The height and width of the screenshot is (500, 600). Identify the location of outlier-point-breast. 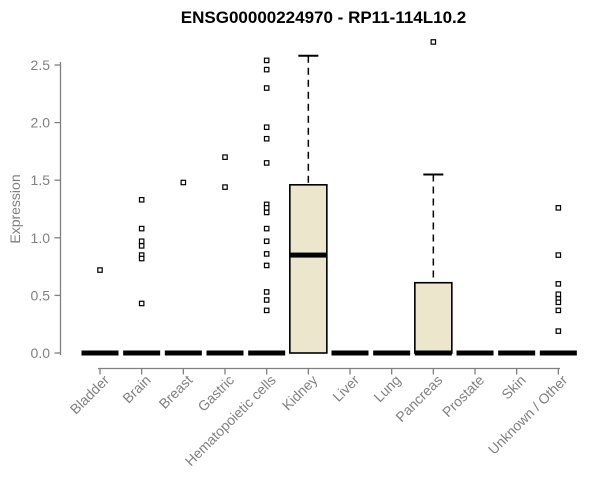
(183, 182).